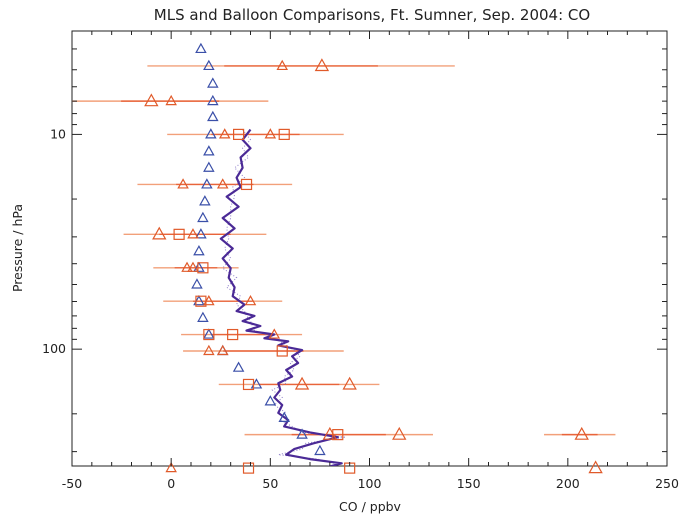 Image resolution: width=695 pixels, height=516 pixels. What do you see at coordinates (667, 483) in the screenshot?
I see `x-tick-label-6: 250` at bounding box center [667, 483].